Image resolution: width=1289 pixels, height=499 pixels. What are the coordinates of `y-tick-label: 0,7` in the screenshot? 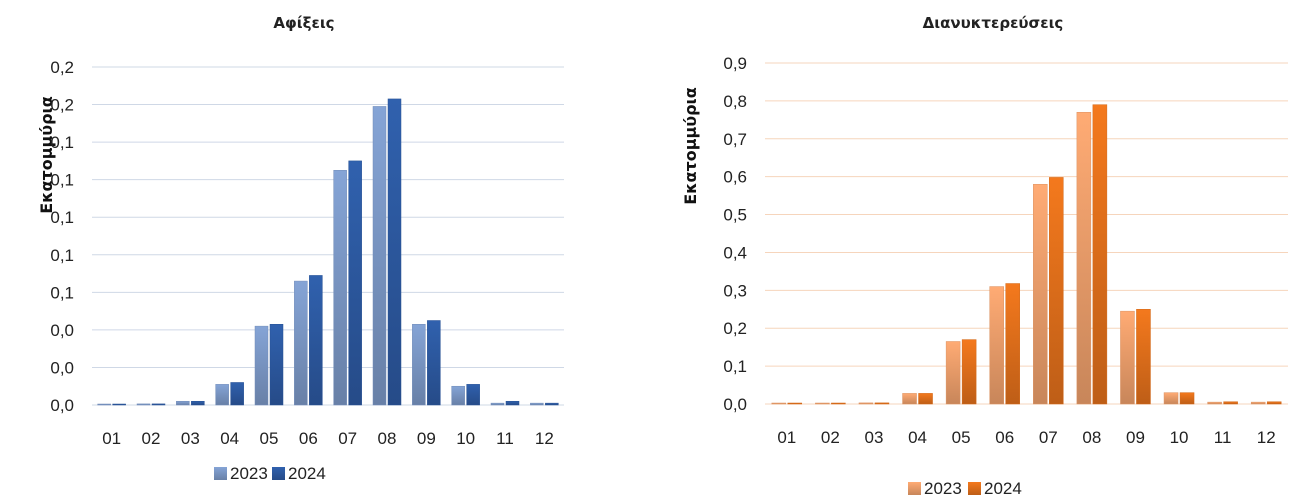 It's located at (735, 139).